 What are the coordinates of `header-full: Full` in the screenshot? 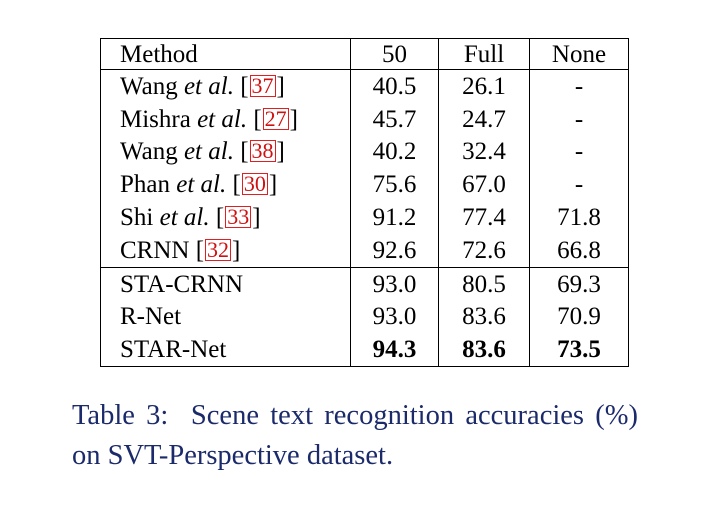 It's located at (484, 54).